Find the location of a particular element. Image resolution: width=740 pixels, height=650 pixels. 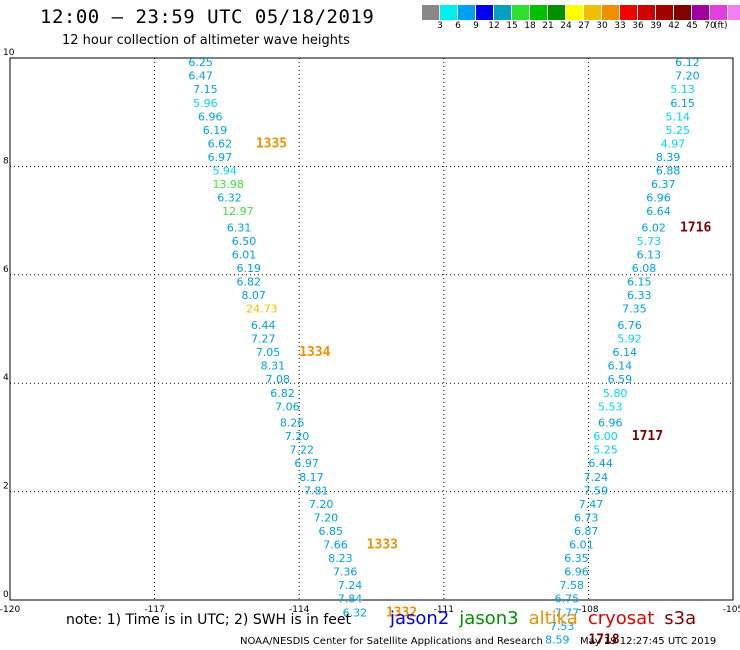

satellite-jason3: jason3 is located at coordinates (489, 618).